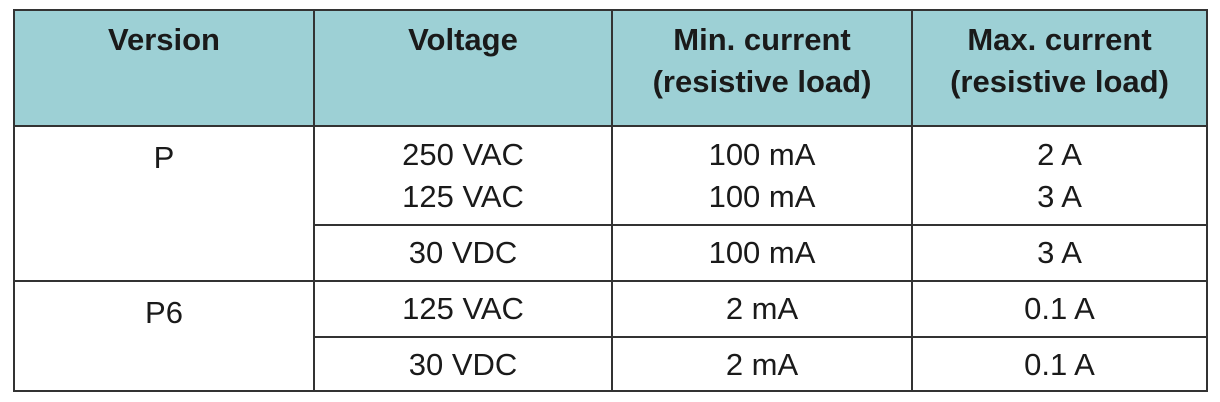  I want to click on header-cell: Min. current (resistive load), so click(761, 68).